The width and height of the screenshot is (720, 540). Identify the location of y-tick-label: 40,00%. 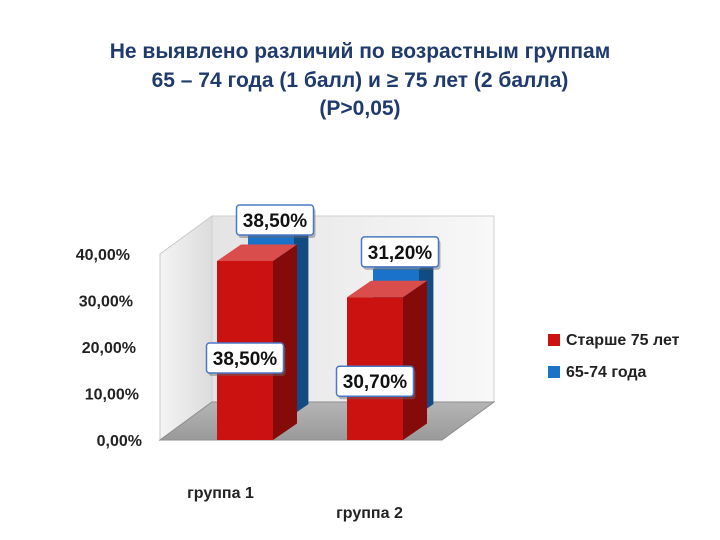
(103, 255).